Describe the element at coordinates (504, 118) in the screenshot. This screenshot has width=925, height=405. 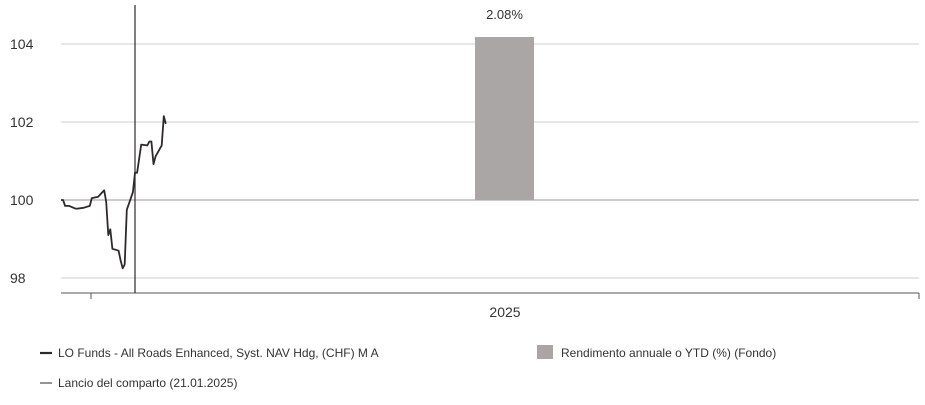
I see `ytd-bar` at that location.